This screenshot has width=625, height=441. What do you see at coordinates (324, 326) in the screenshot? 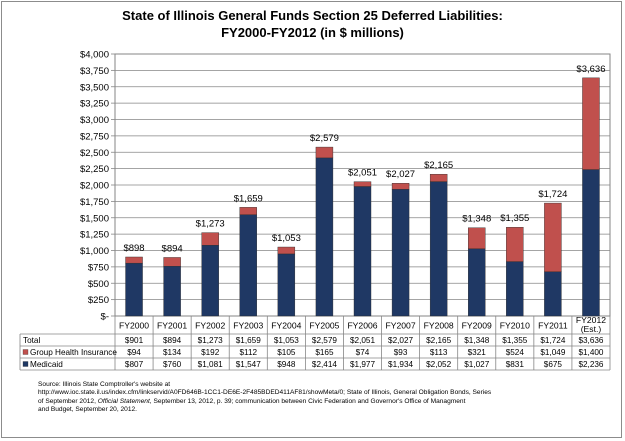
I see `x-tick-label: FY2005` at bounding box center [324, 326].